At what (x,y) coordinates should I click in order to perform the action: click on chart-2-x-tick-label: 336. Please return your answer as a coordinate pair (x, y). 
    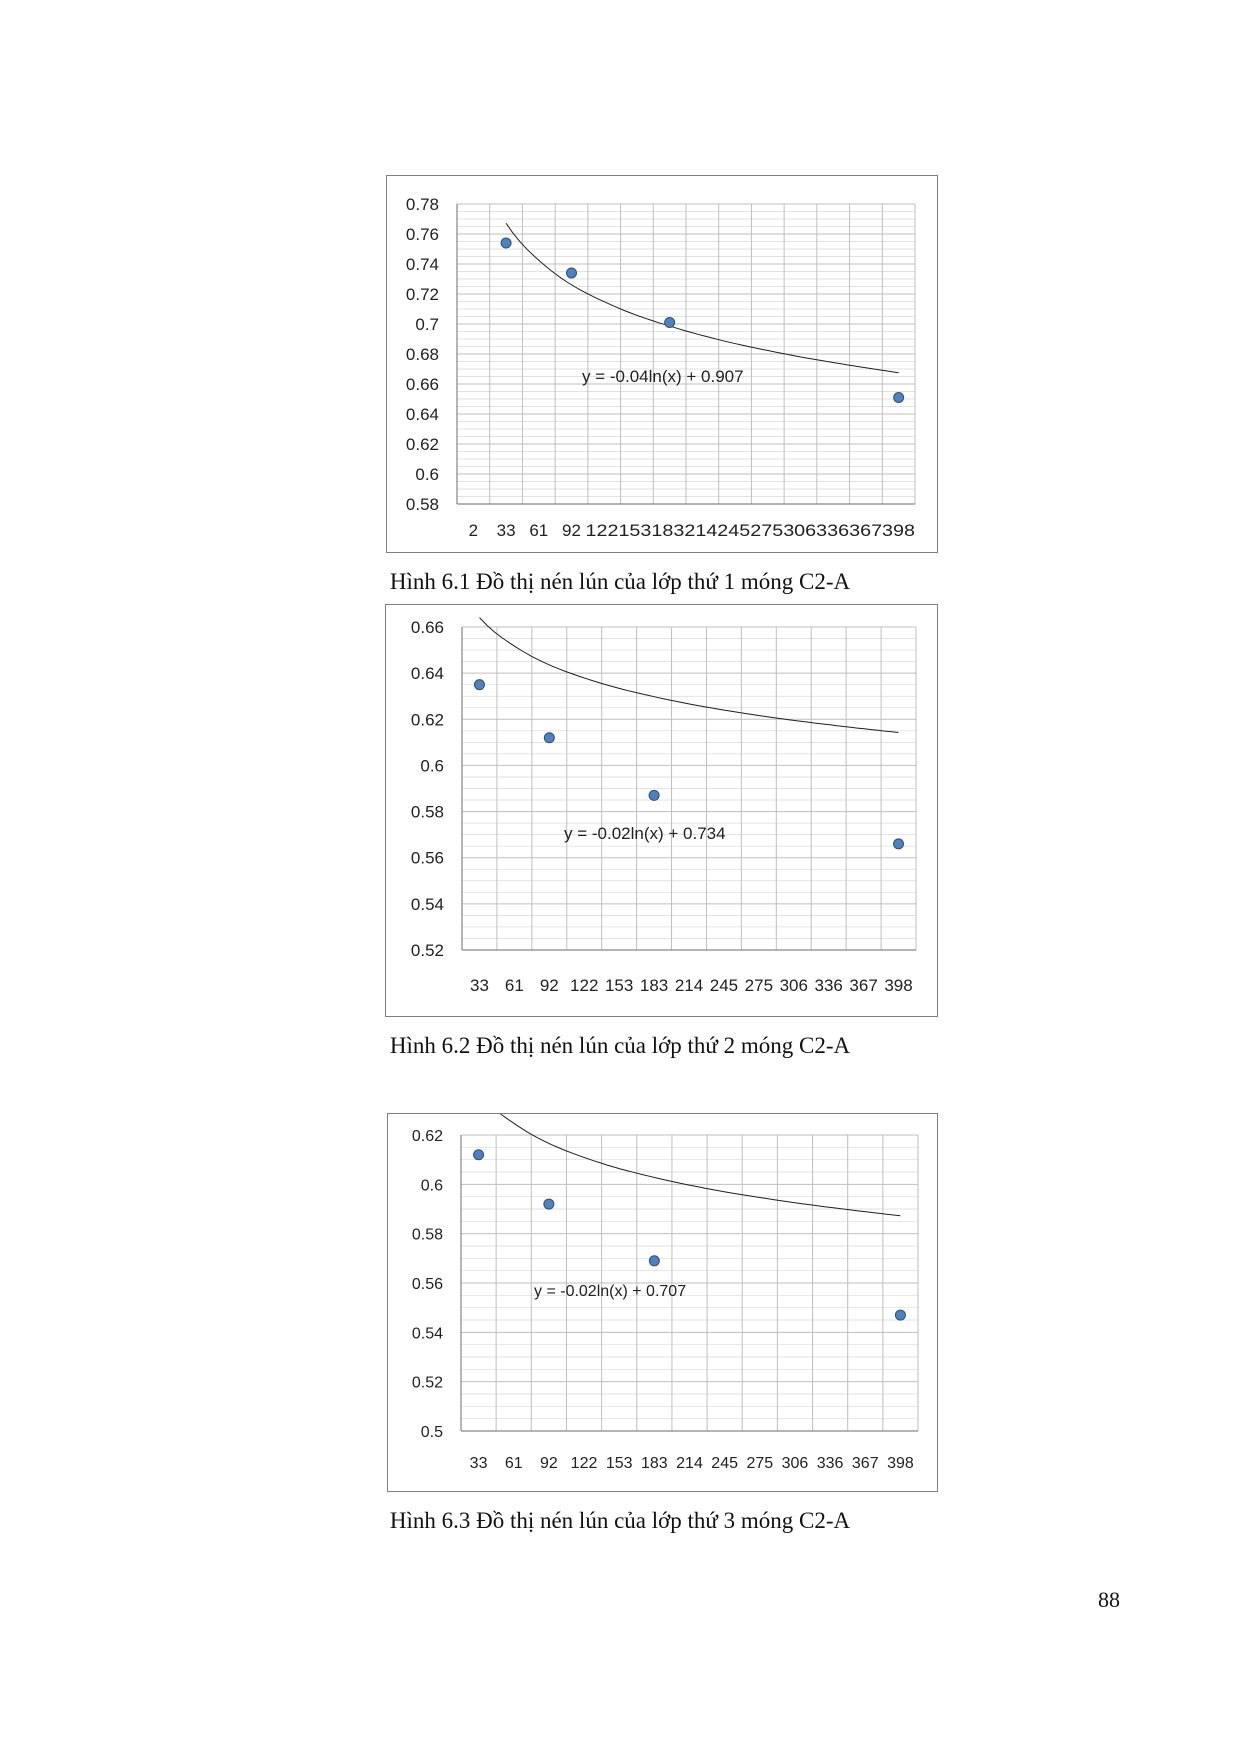
    Looking at the image, I should click on (829, 985).